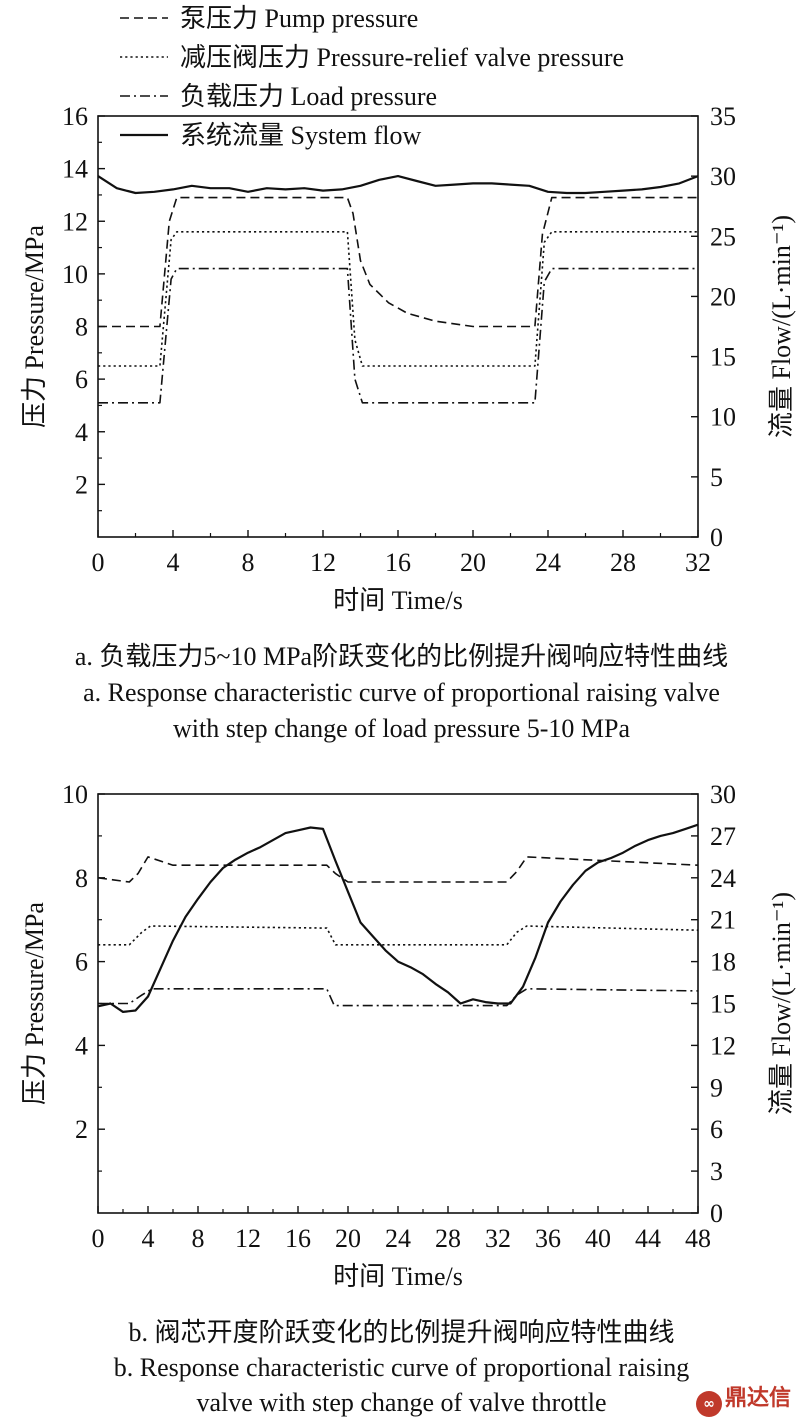 The width and height of the screenshot is (803, 1423). Describe the element at coordinates (173, 562) in the screenshot. I see `chart-a-x-tick-label: 4` at that location.